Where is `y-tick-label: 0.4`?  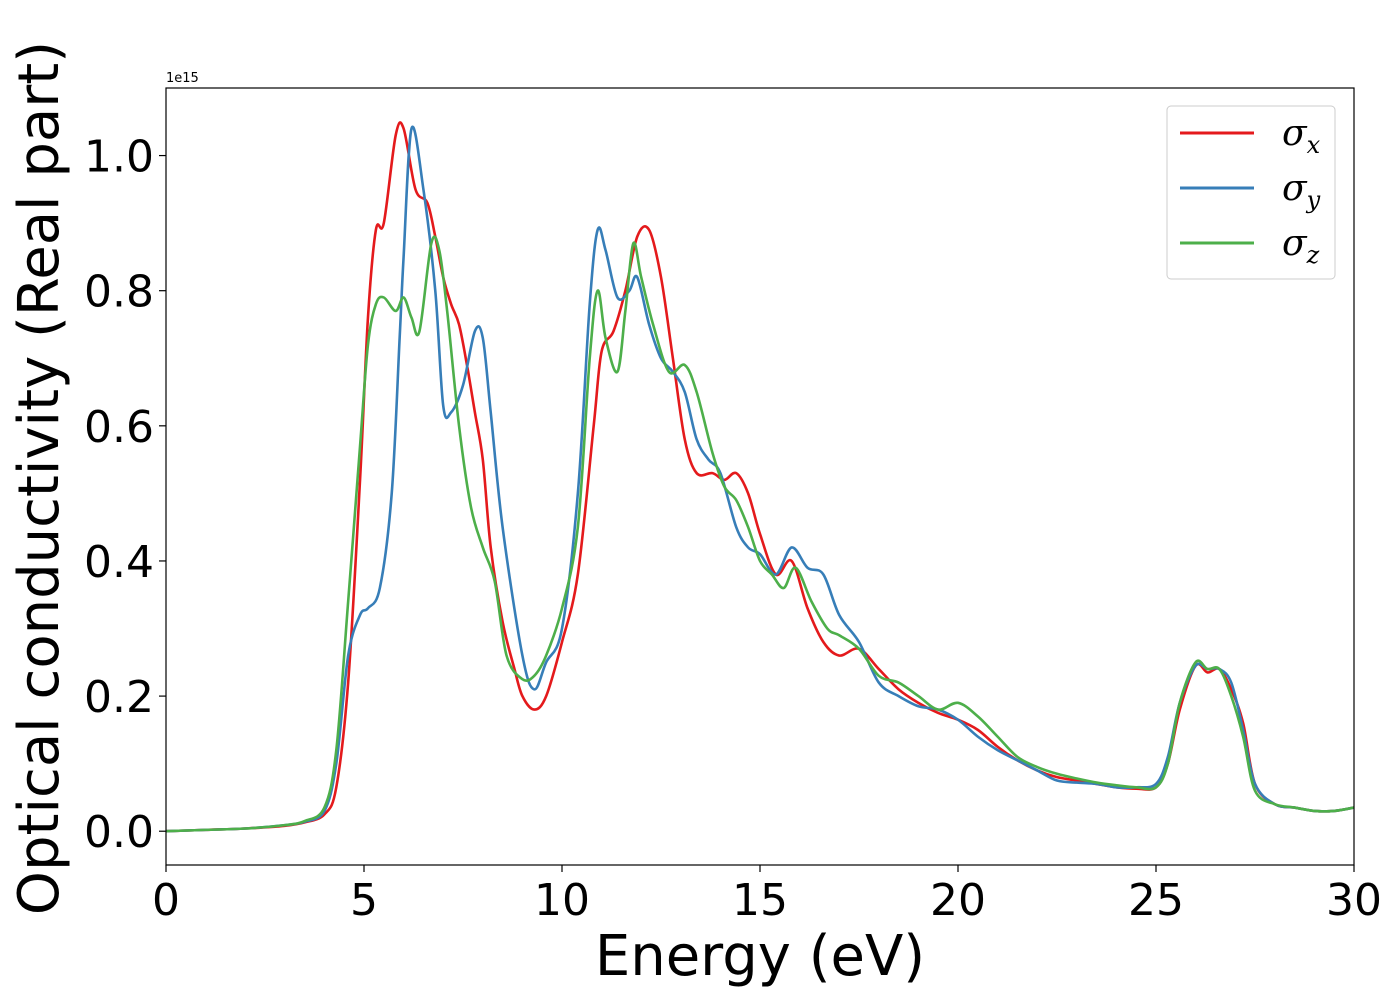
y-tick-label: 0.4 is located at coordinates (119, 562).